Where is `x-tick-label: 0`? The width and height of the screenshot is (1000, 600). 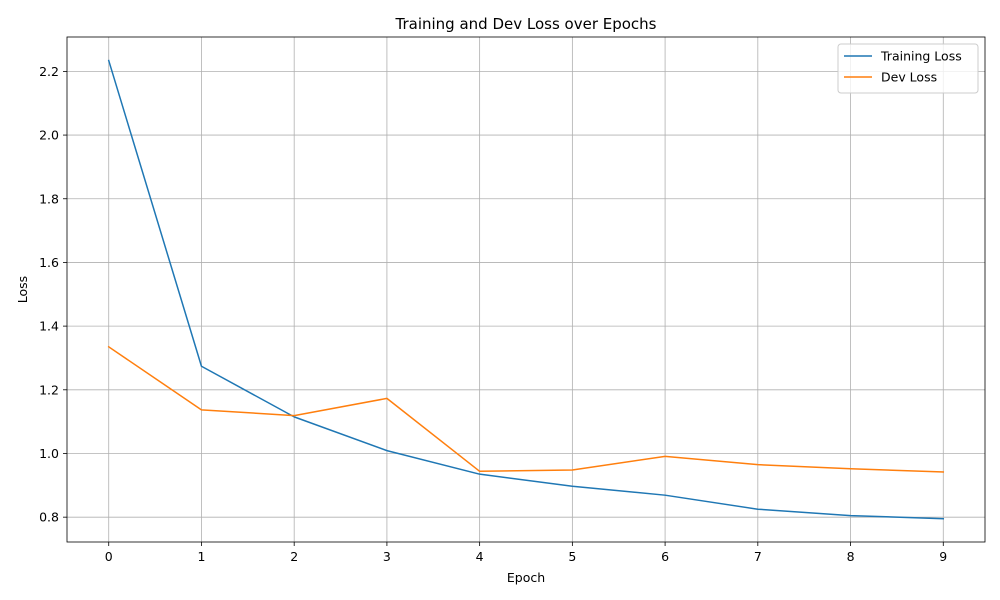 x-tick-label: 0 is located at coordinates (109, 556).